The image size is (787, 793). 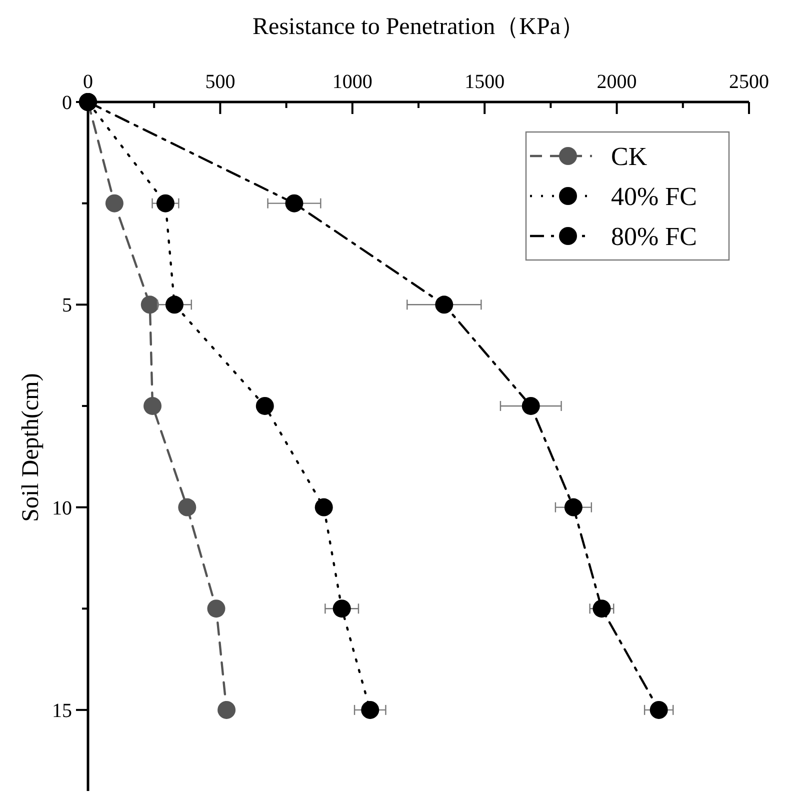 I want to click on x-tick-label: 1000, so click(x=352, y=82).